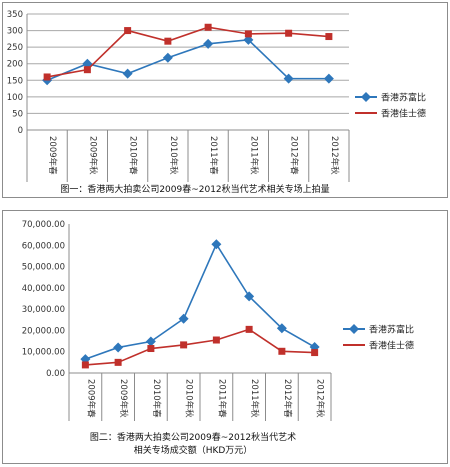 The width and height of the screenshot is (450, 467). Describe the element at coordinates (20, 131) in the screenshot. I see `chart1-y-tick-label: 0` at that location.